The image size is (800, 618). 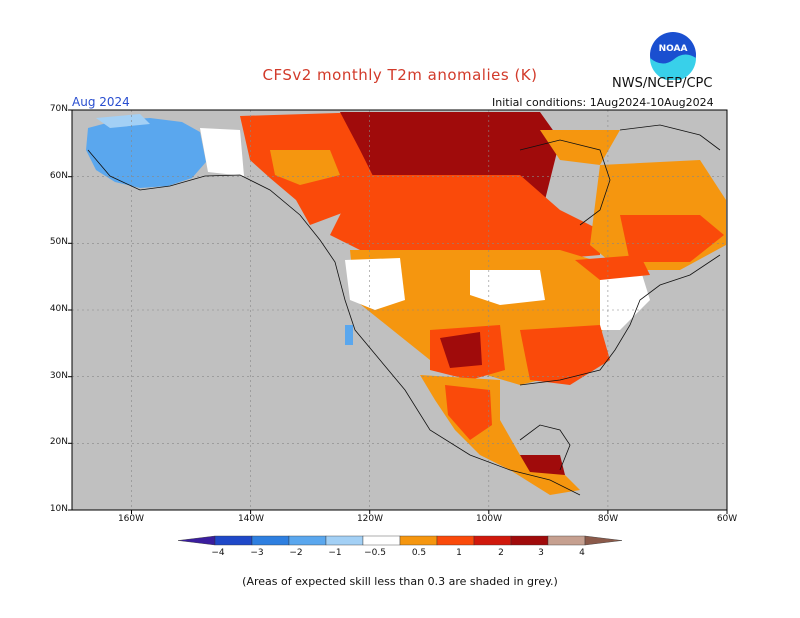 What do you see at coordinates (58, 376) in the screenshot?
I see `lat-label: 30N` at bounding box center [58, 376].